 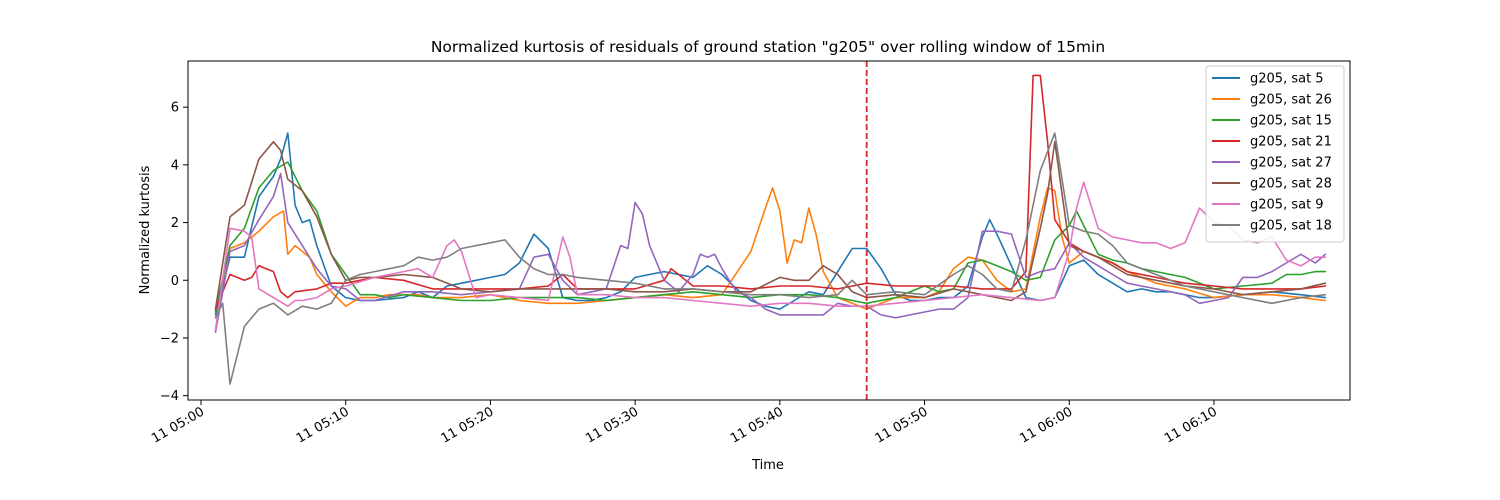 I want to click on legend-label: g205, sat 15, so click(x=1291, y=121).